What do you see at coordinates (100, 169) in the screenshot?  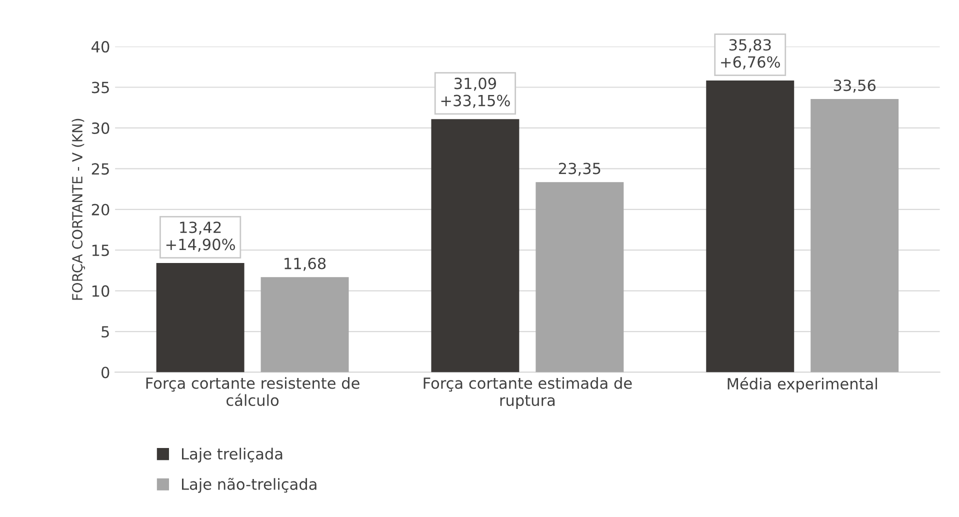 I see `y-tick-label: 25` at bounding box center [100, 169].